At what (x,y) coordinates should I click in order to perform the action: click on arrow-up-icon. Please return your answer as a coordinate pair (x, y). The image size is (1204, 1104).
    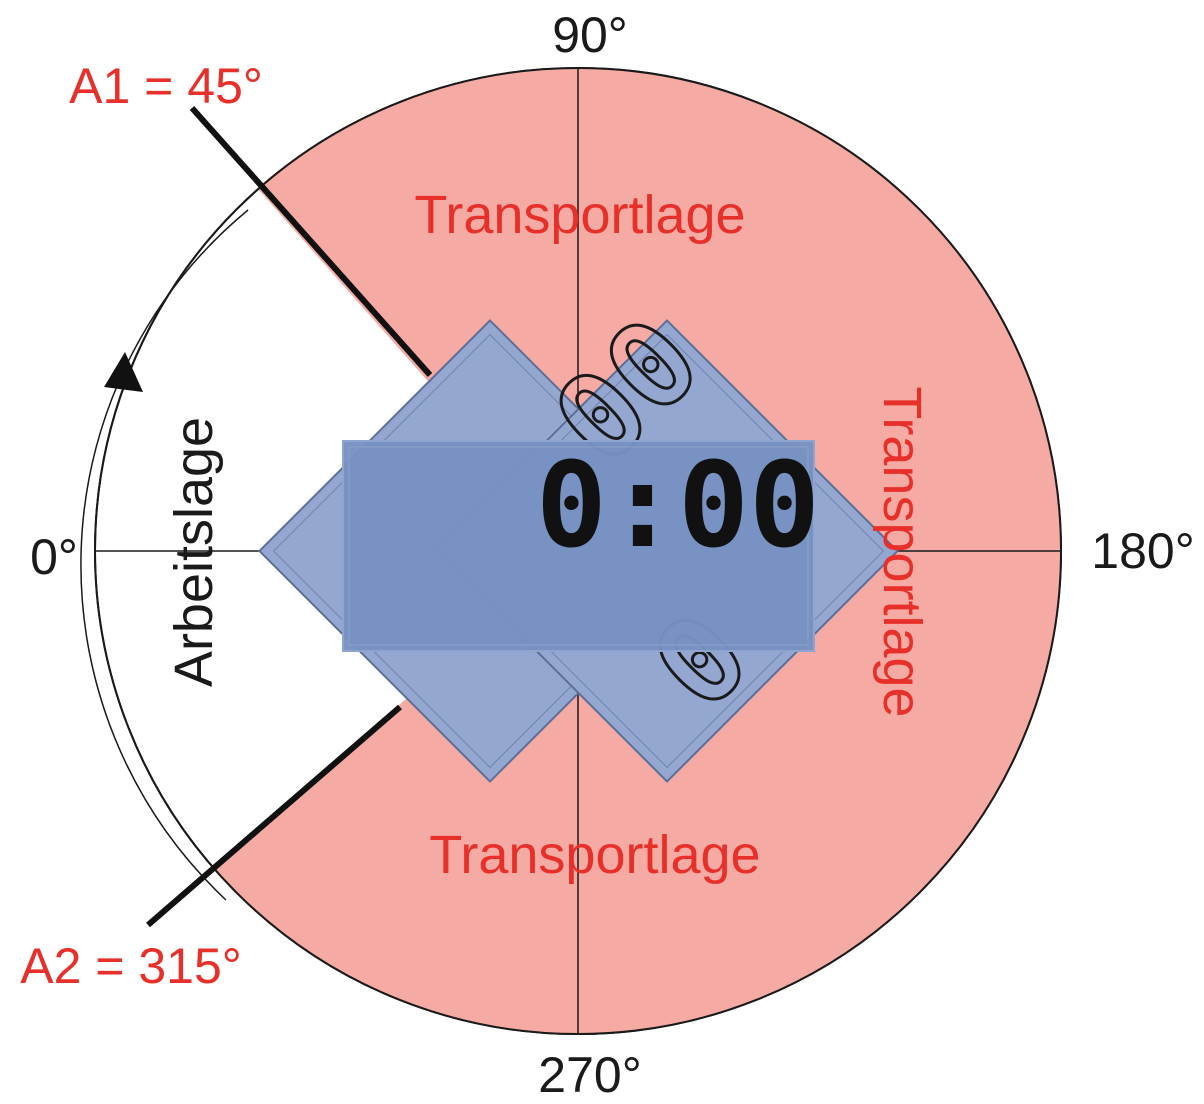
    Looking at the image, I should click on (123, 372).